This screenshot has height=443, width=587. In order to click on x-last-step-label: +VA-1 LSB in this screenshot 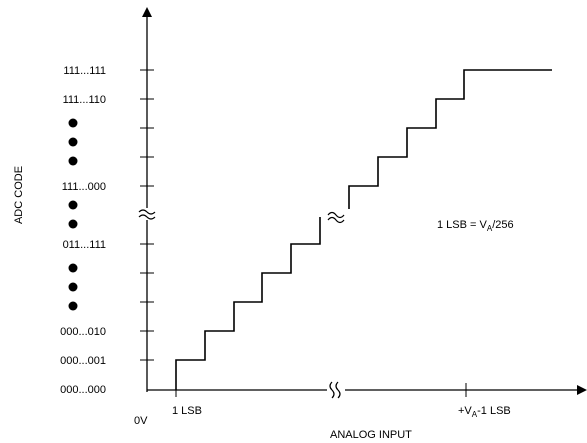, I will do `click(484, 412)`.